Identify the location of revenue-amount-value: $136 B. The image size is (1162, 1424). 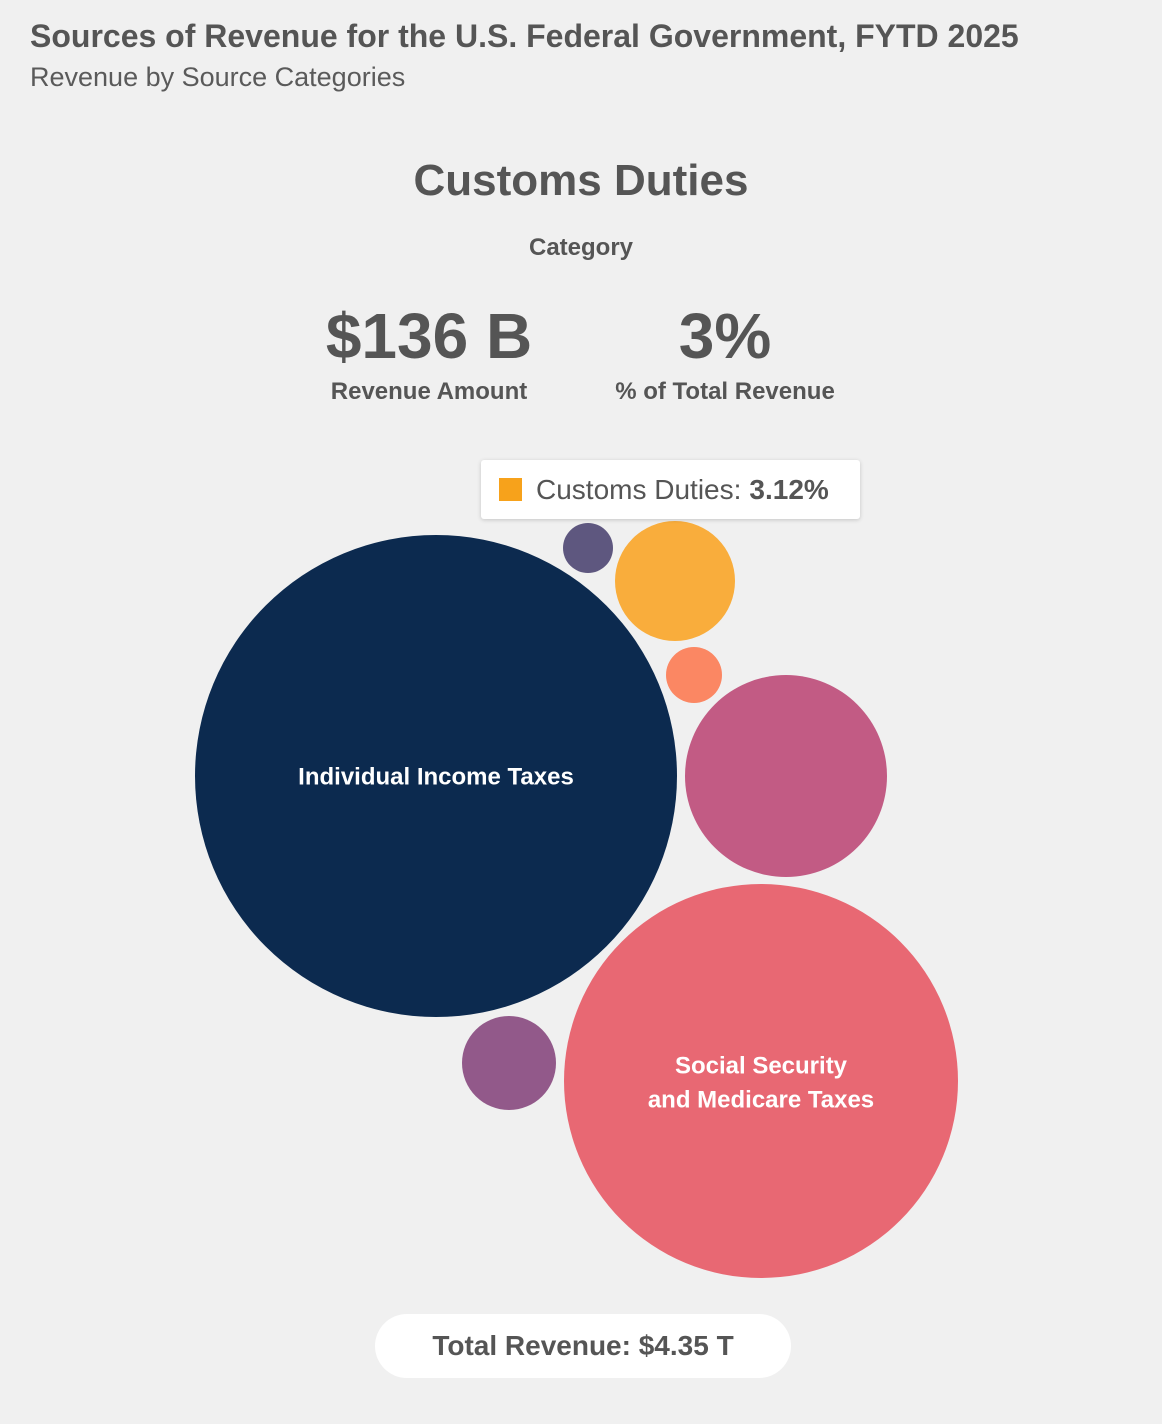
(429, 336).